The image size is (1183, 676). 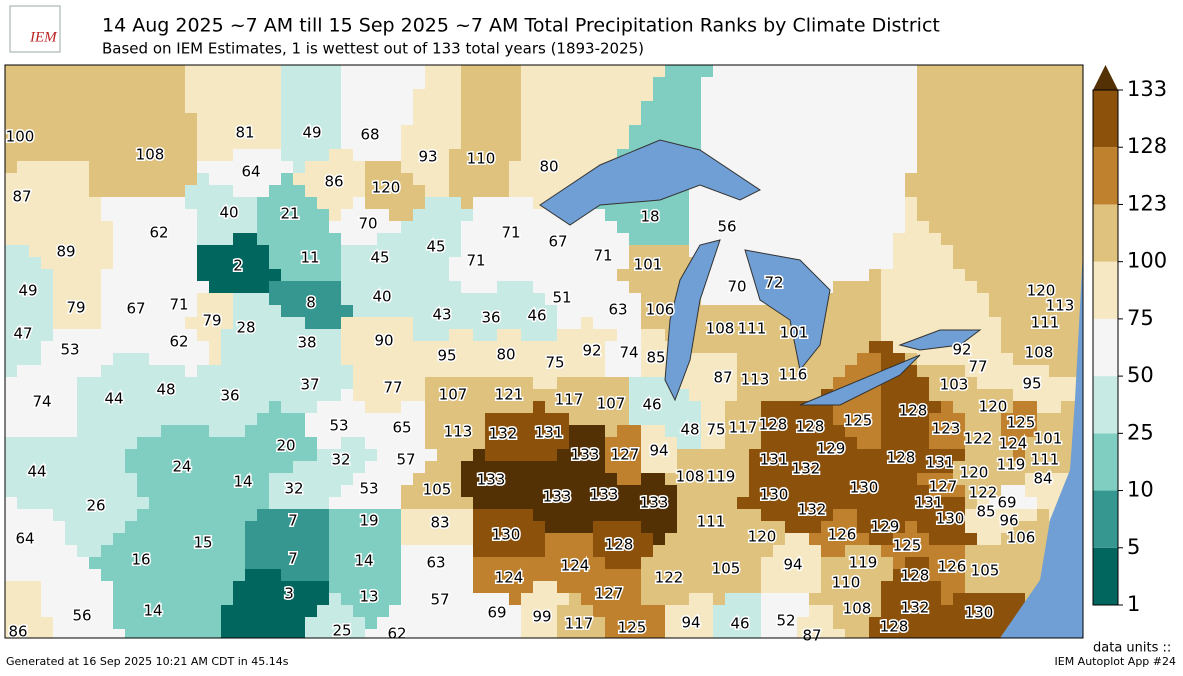 What do you see at coordinates (774, 460) in the screenshot?
I see `district-label: 131` at bounding box center [774, 460].